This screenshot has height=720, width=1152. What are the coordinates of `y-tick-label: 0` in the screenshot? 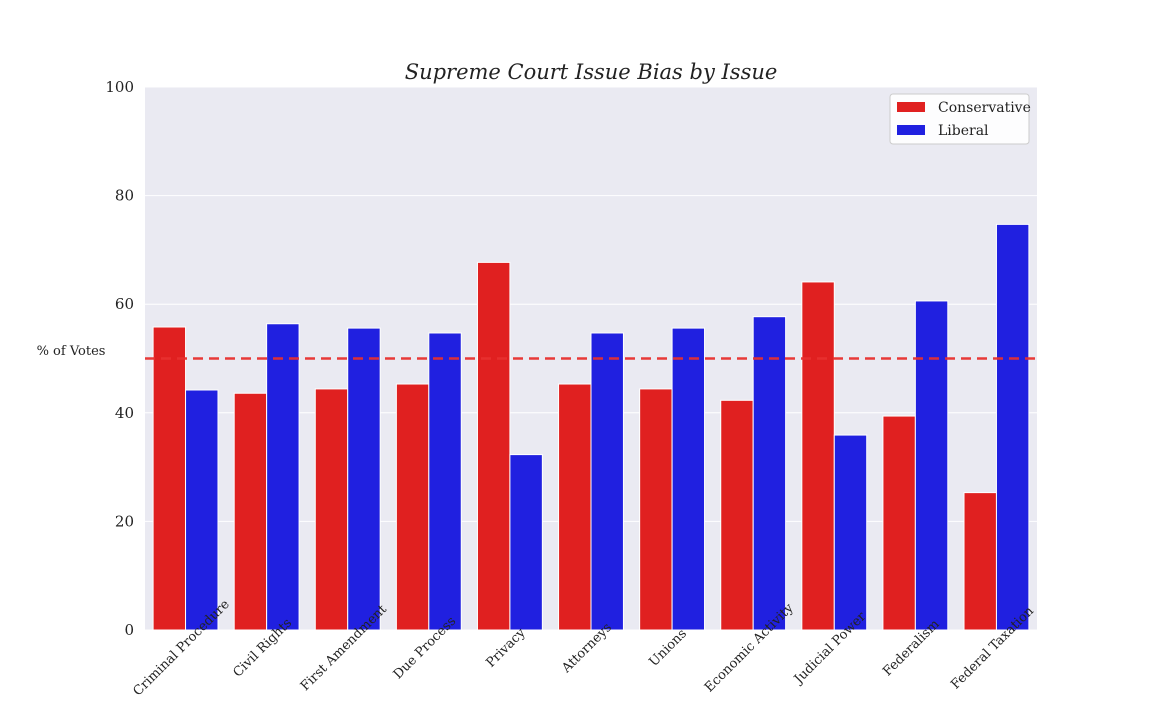 It's located at (129, 630).